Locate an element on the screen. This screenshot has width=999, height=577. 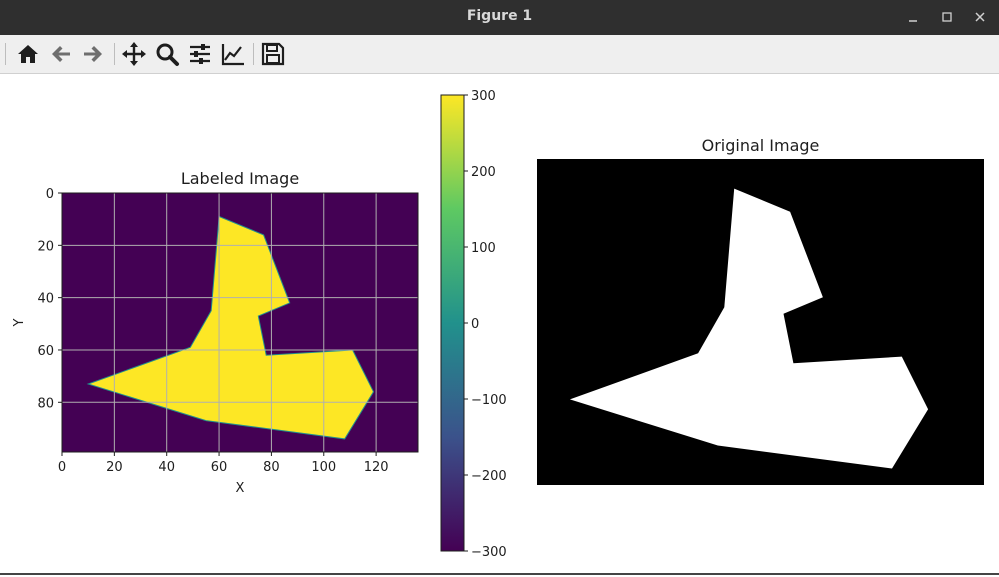
colorbar: 300 200 100 0 −100 −200 −300 is located at coordinates (473, 324).